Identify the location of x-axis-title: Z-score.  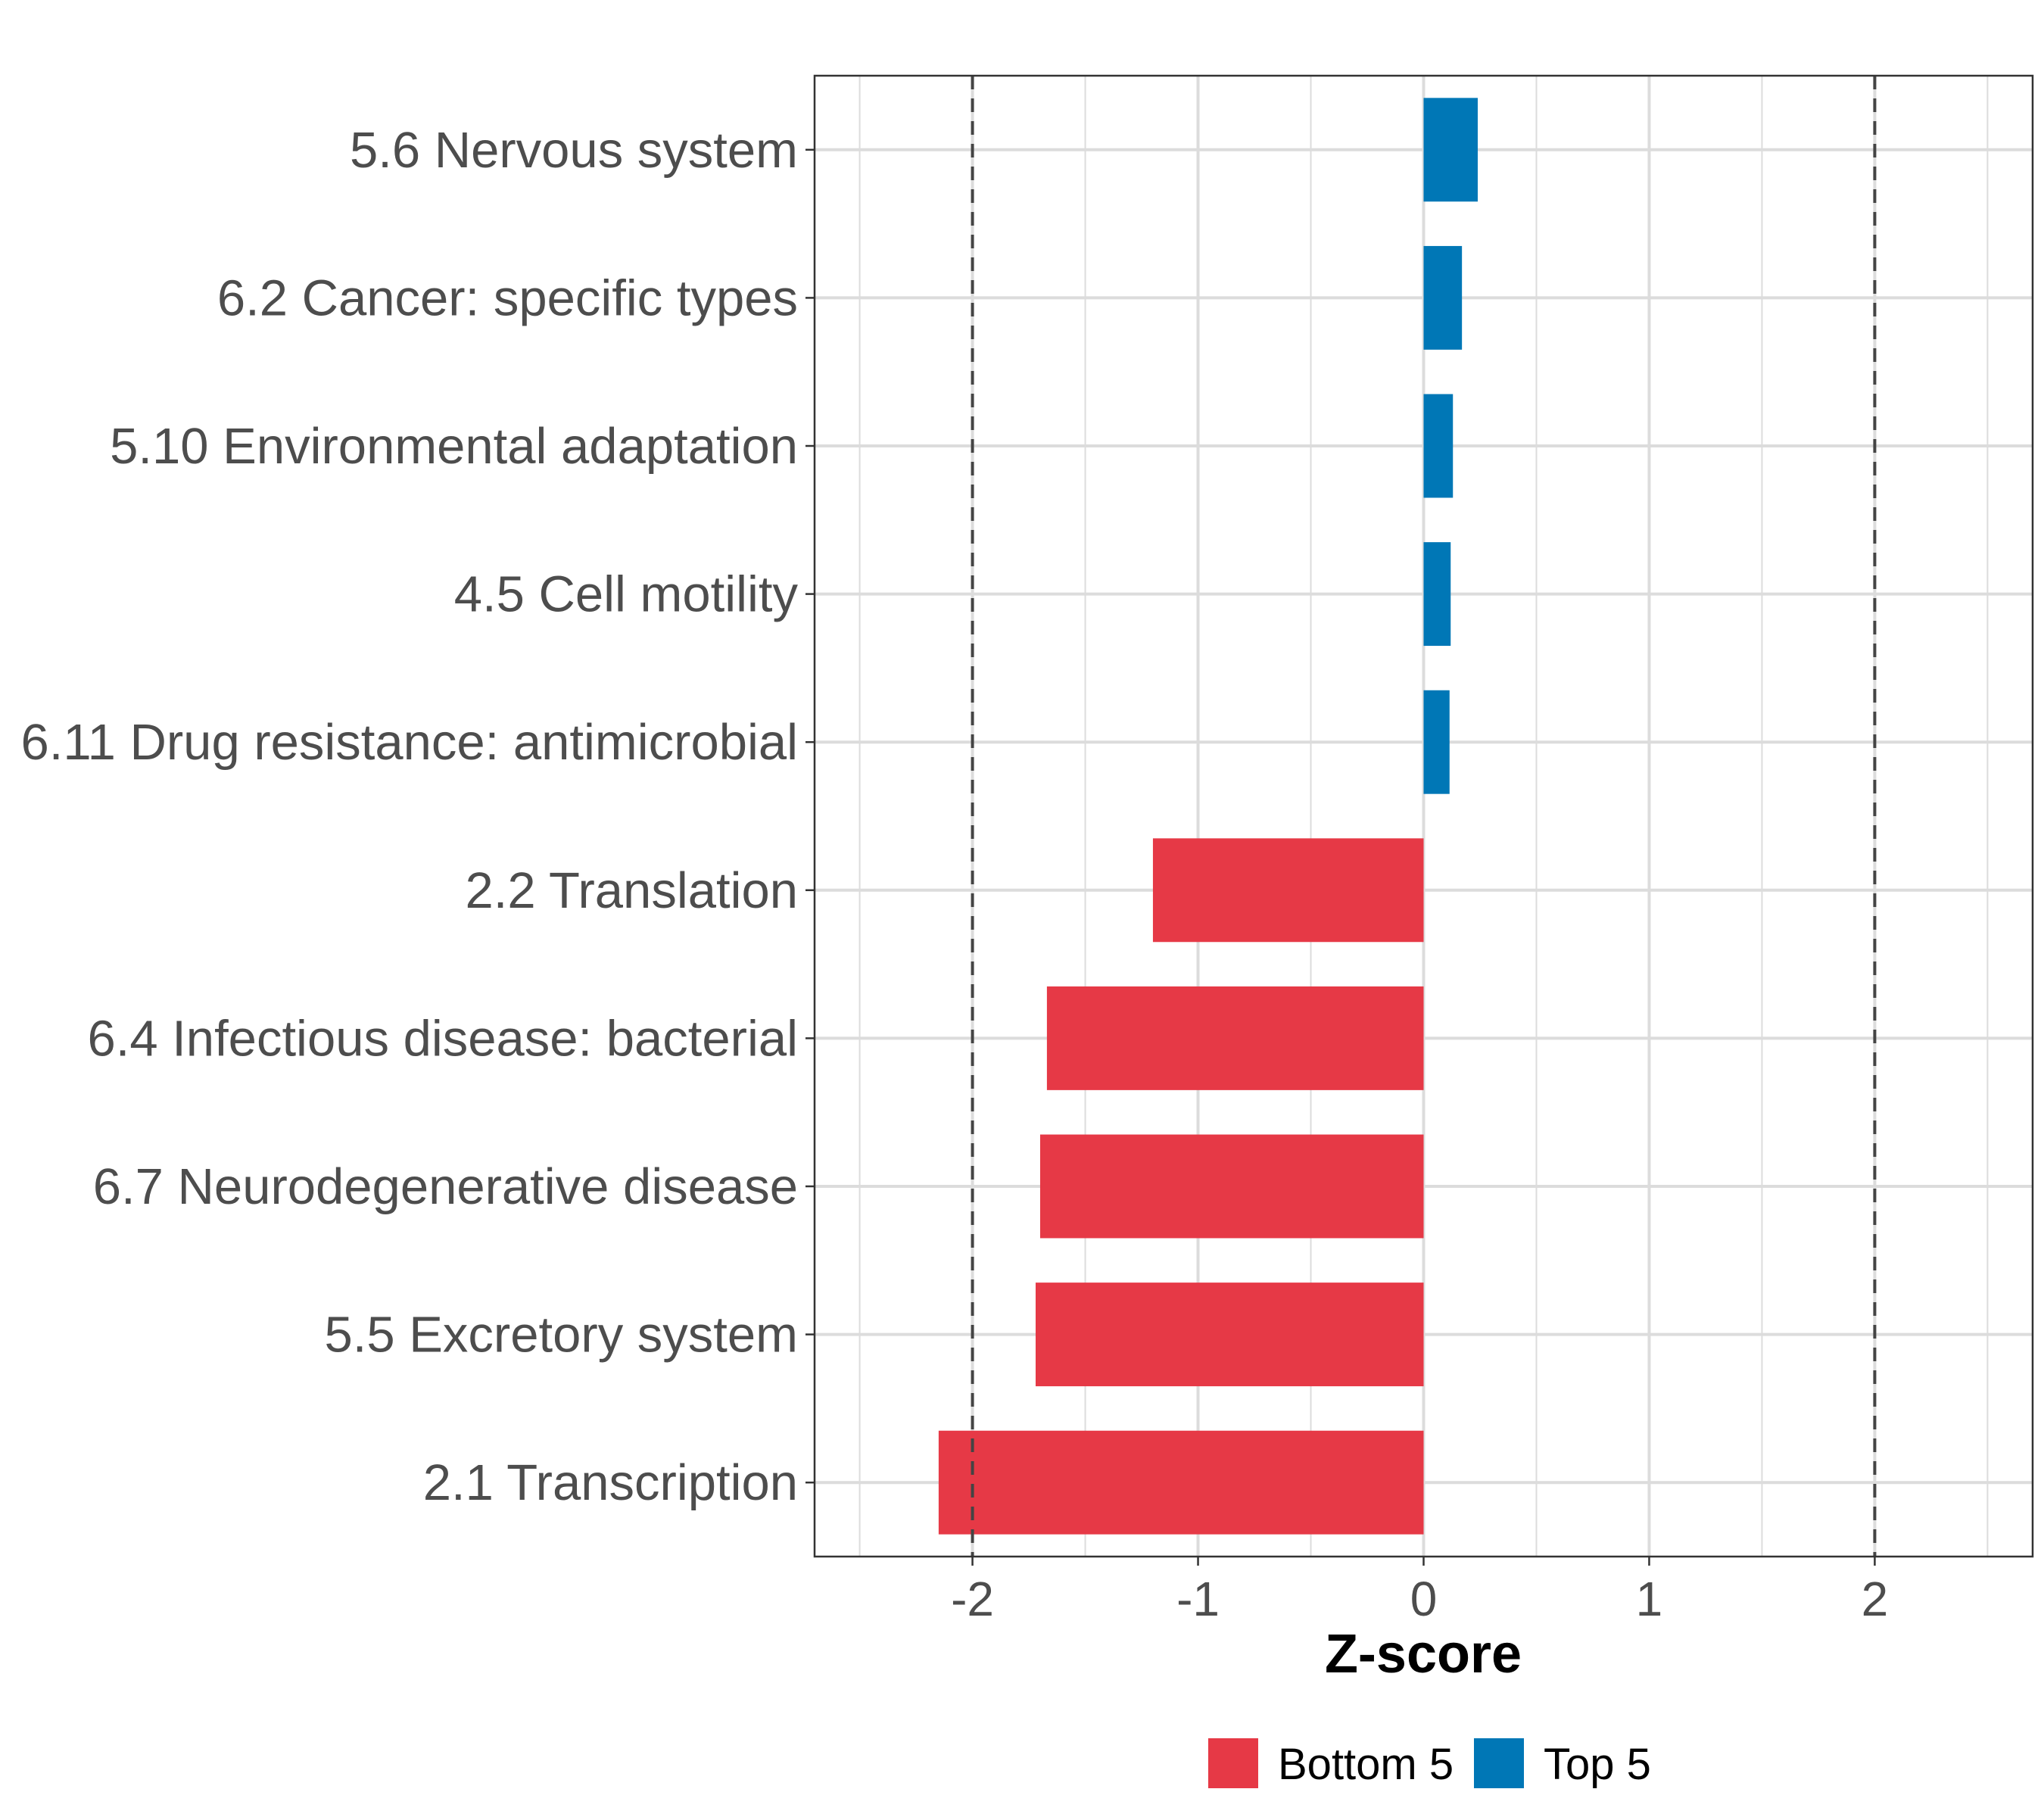
(1423, 1654).